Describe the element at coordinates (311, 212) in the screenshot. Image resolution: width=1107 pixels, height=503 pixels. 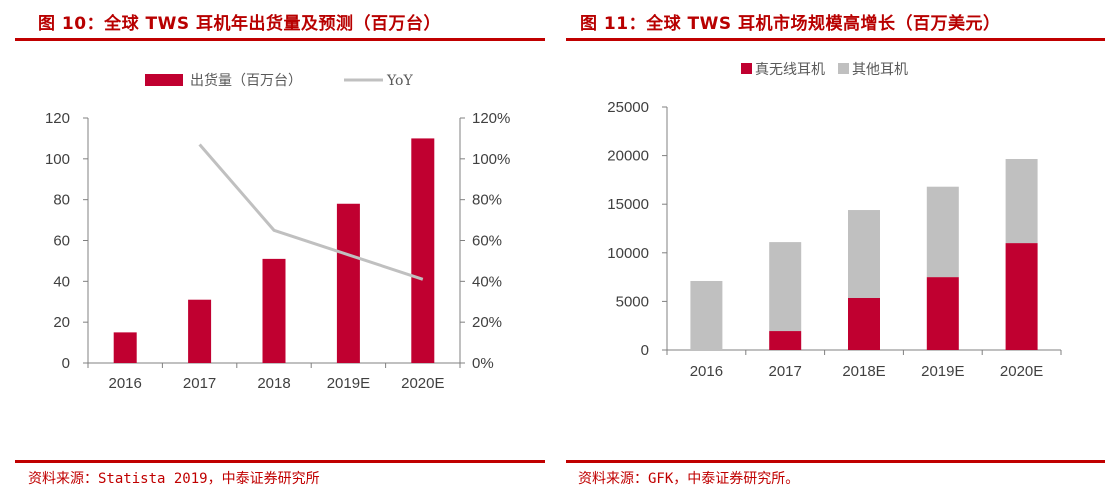
I see `line-yoy` at that location.